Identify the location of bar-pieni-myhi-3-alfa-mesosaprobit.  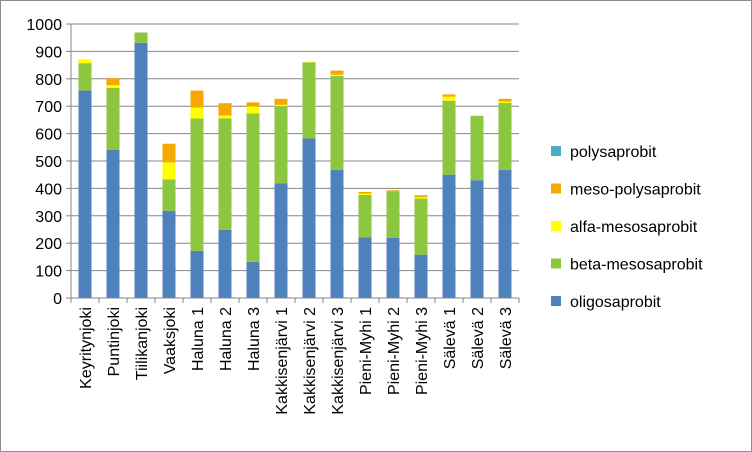
(421, 198).